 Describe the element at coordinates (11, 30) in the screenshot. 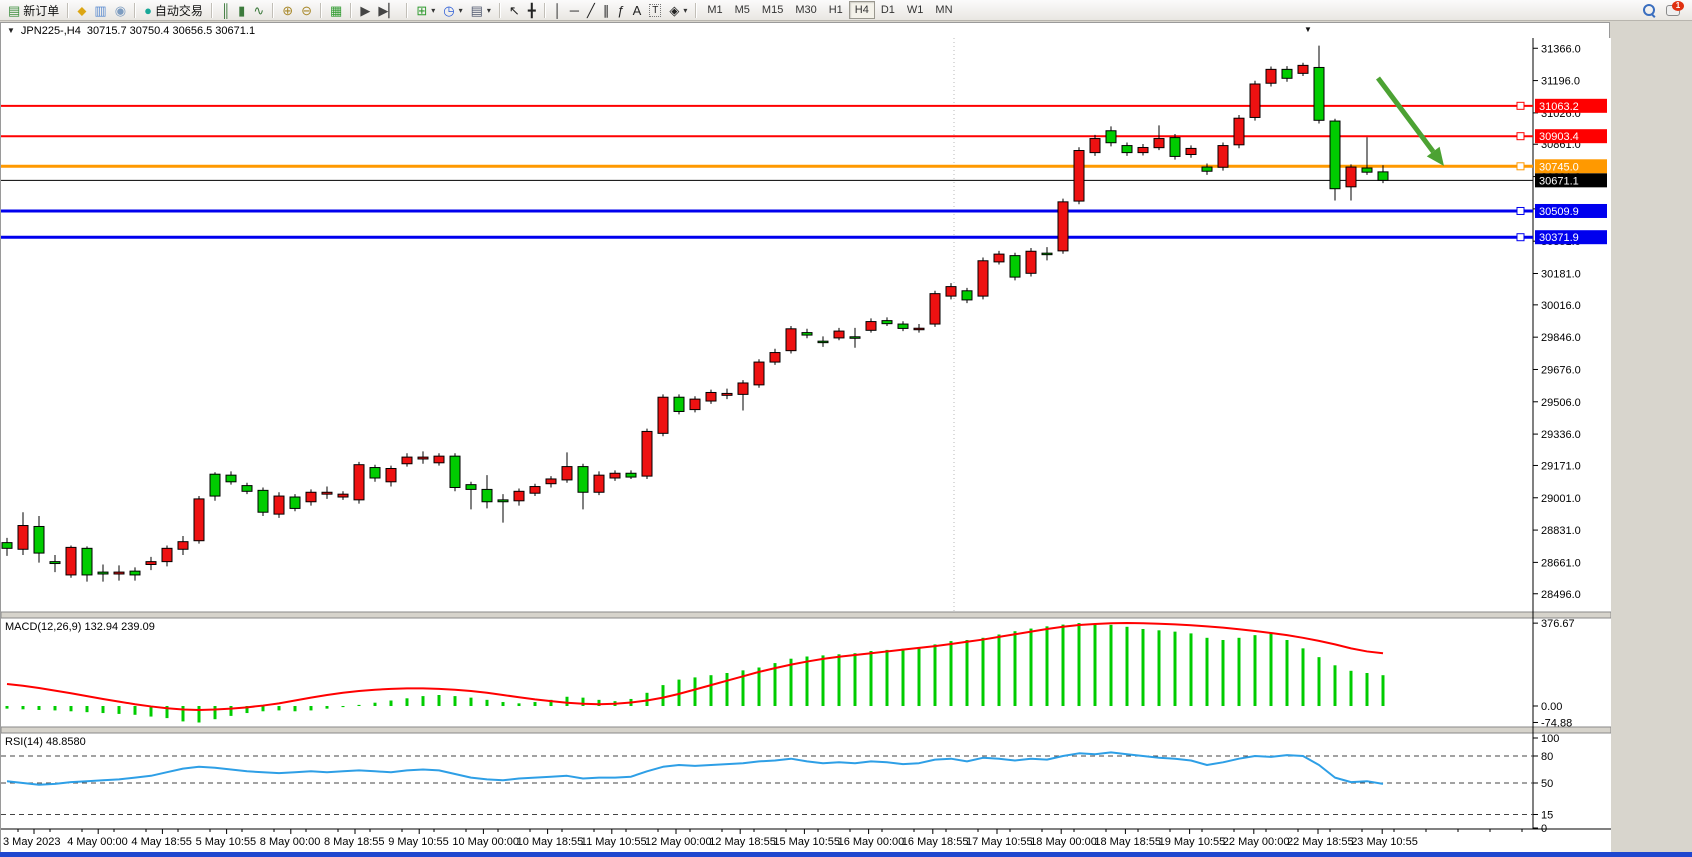

I see `chevron-down-icon: ▼` at that location.